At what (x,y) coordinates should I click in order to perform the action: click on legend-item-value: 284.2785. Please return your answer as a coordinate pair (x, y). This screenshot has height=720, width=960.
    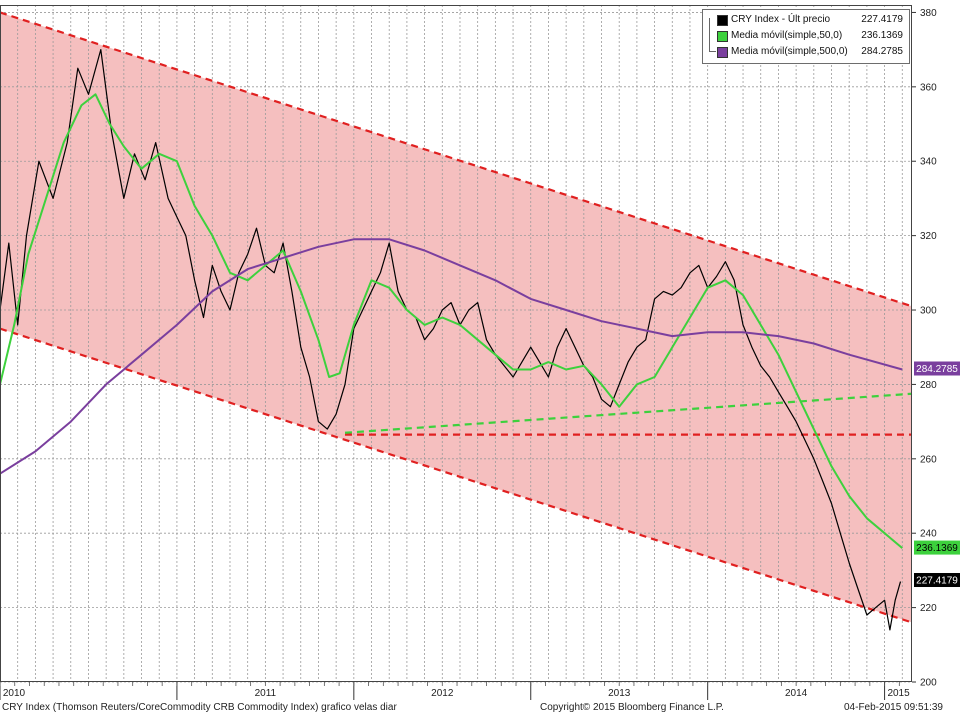
    Looking at the image, I should click on (882, 51).